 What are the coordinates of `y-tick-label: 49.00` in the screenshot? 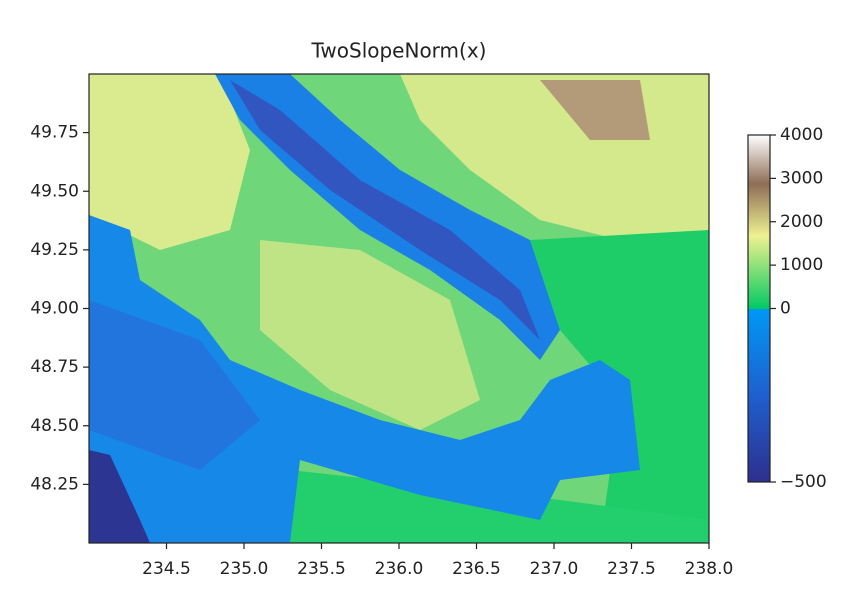 It's located at (54, 309).